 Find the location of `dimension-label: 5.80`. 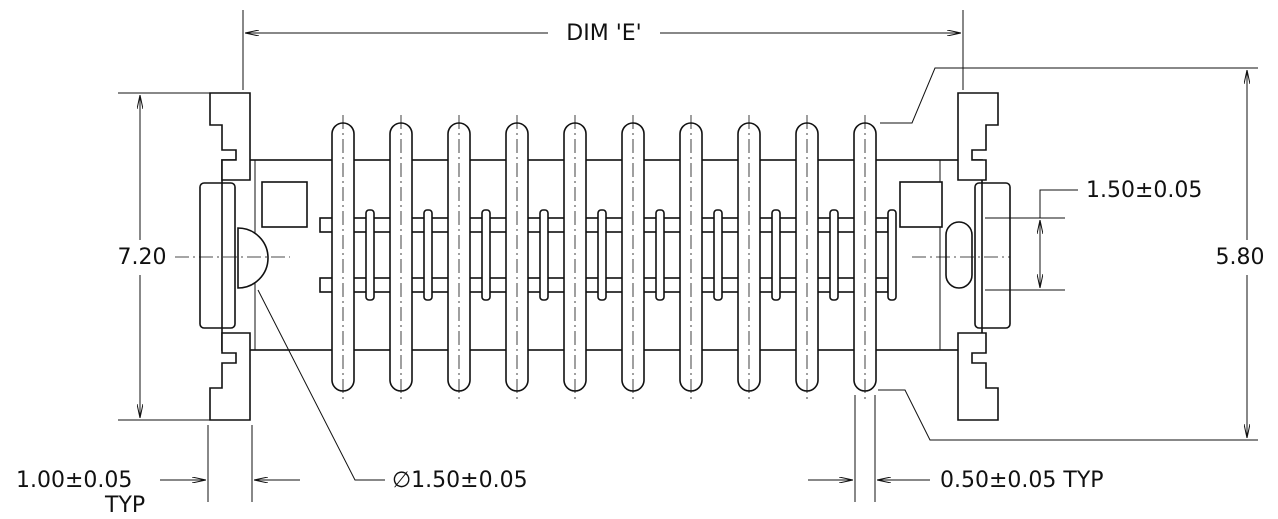

dimension-label: 5.80 is located at coordinates (1240, 257).